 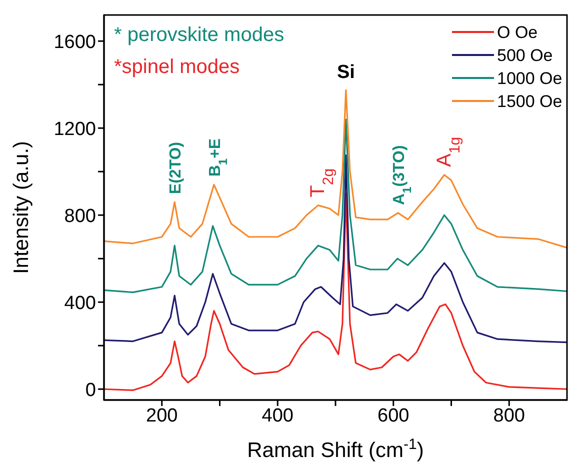 What do you see at coordinates (90, 390) in the screenshot?
I see `y-tick-label: 0` at bounding box center [90, 390].